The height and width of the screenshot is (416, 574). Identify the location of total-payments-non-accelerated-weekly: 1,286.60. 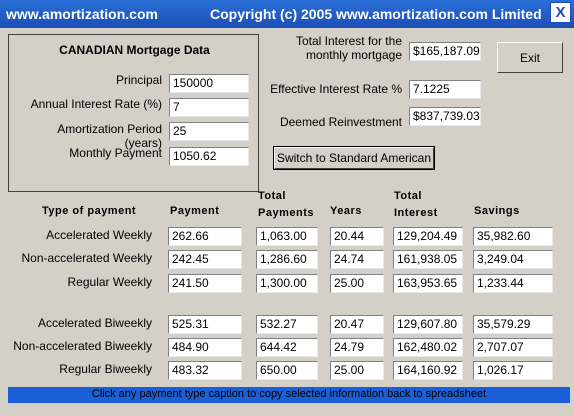
(287, 259).